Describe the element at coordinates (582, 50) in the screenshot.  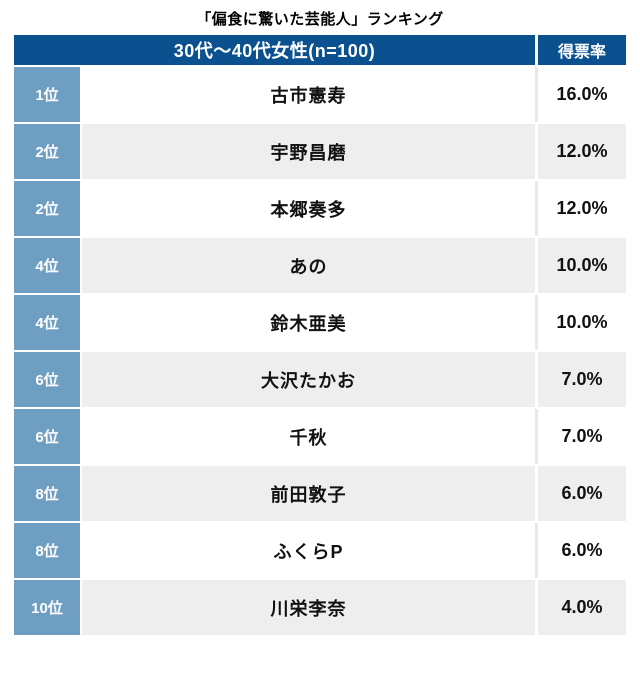
I see `header-value-label: 得票率` at that location.